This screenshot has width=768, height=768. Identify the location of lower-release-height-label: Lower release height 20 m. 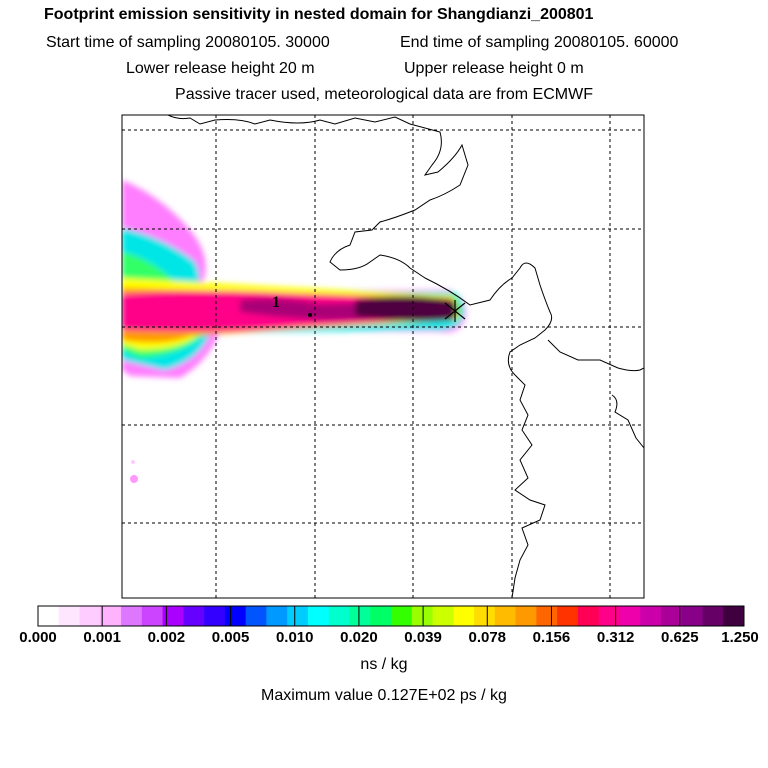
(220, 68).